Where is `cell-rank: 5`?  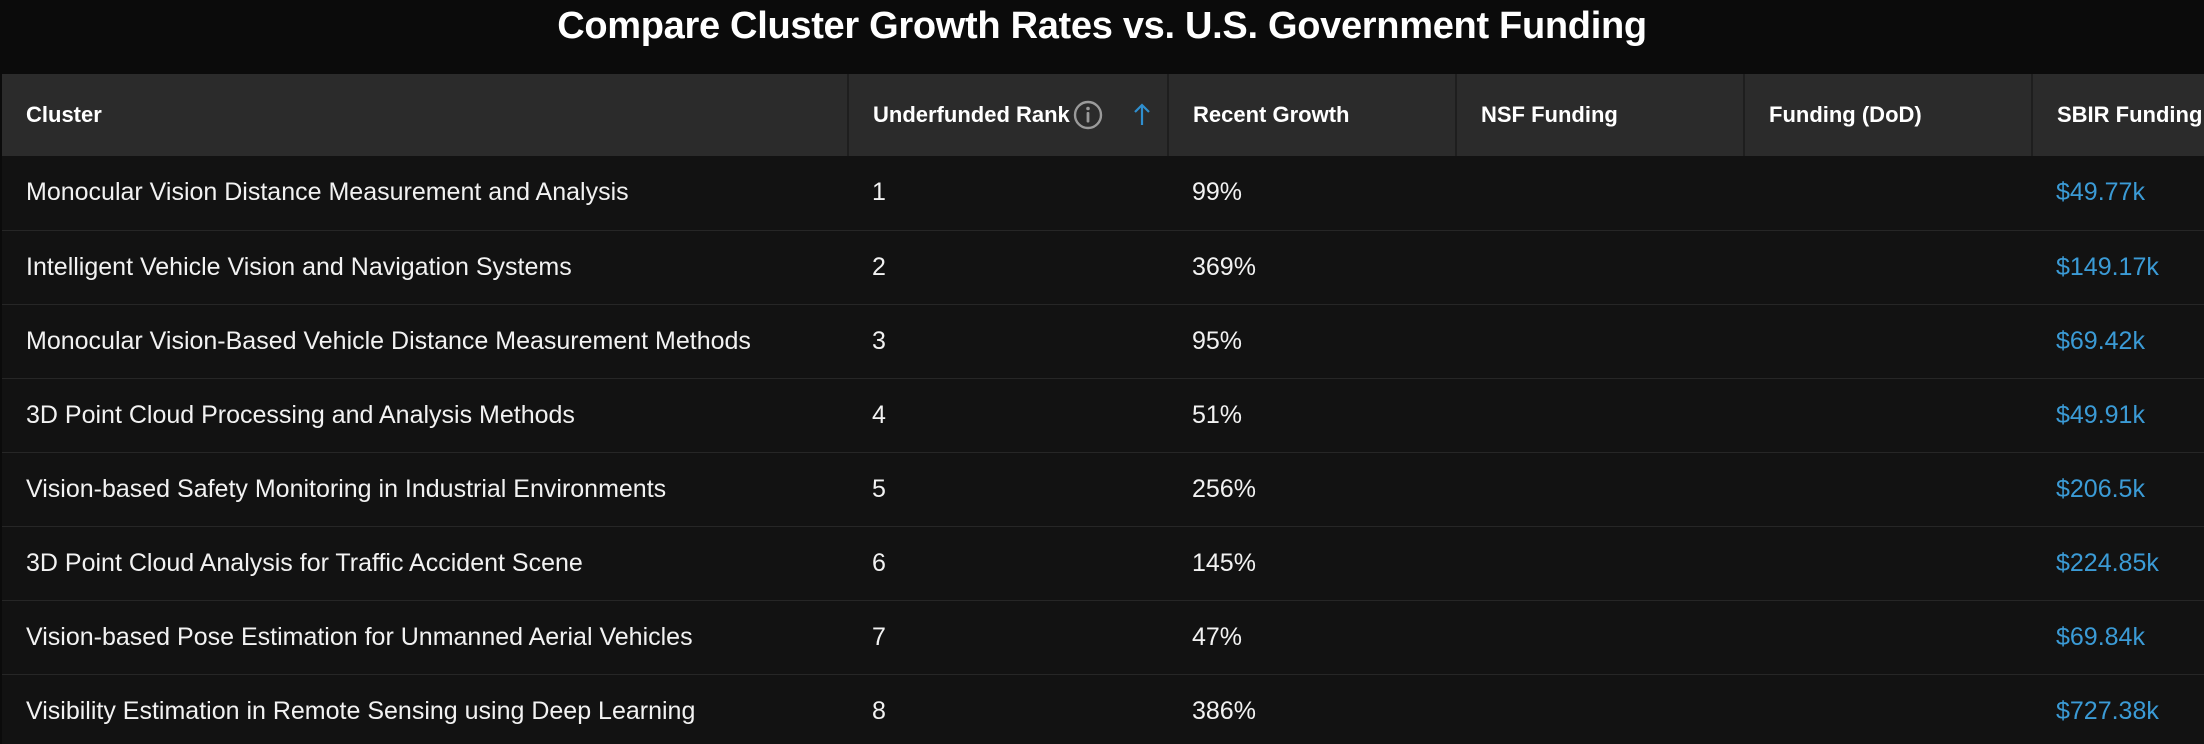 cell-rank: 5 is located at coordinates (1008, 488).